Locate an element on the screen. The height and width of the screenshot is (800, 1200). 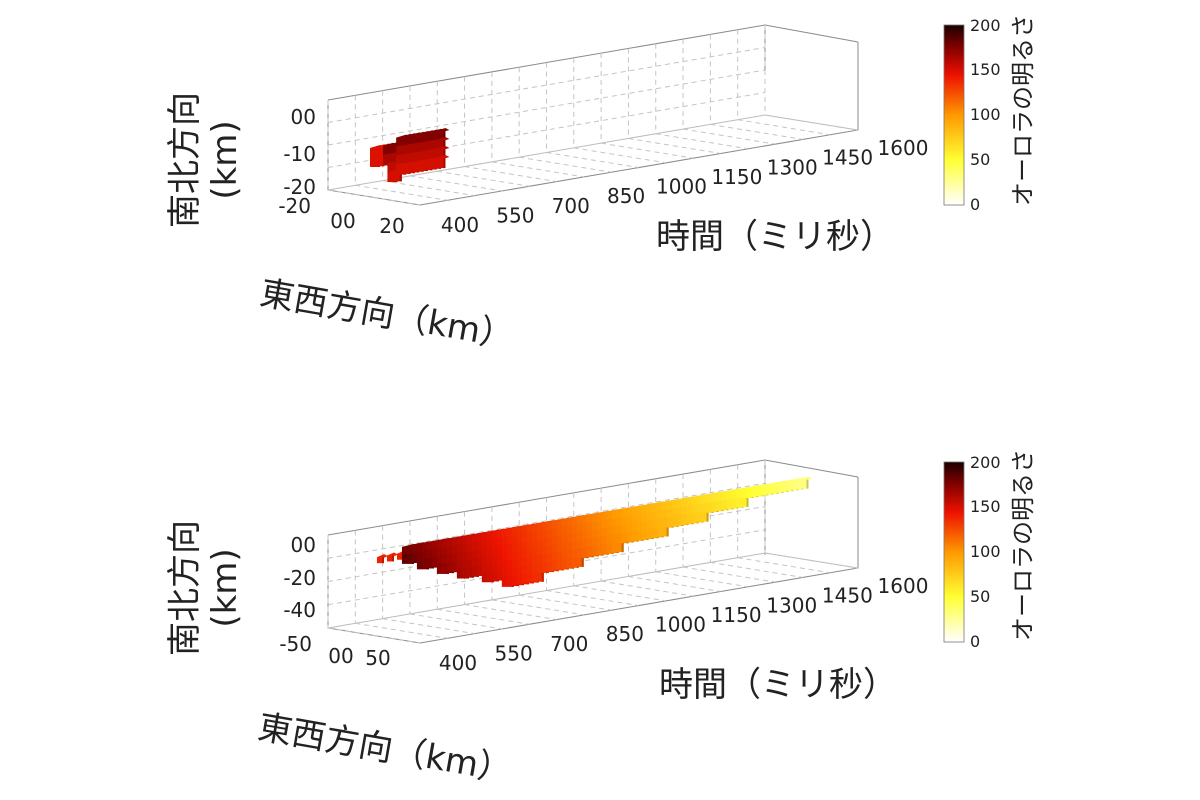
top-x-axis-title: 時間（ミリ秒） is located at coordinates (775, 237).